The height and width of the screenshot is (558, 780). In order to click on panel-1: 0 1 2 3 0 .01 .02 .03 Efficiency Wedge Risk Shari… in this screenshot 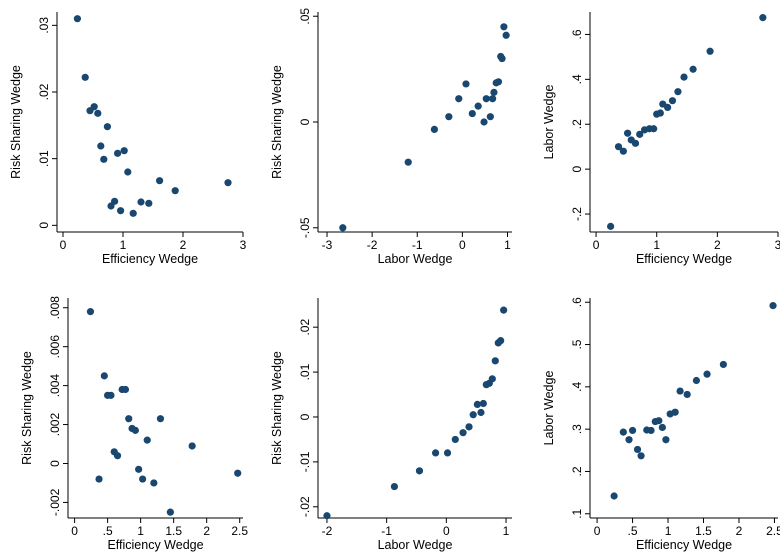, I will do `click(128, 139)`.